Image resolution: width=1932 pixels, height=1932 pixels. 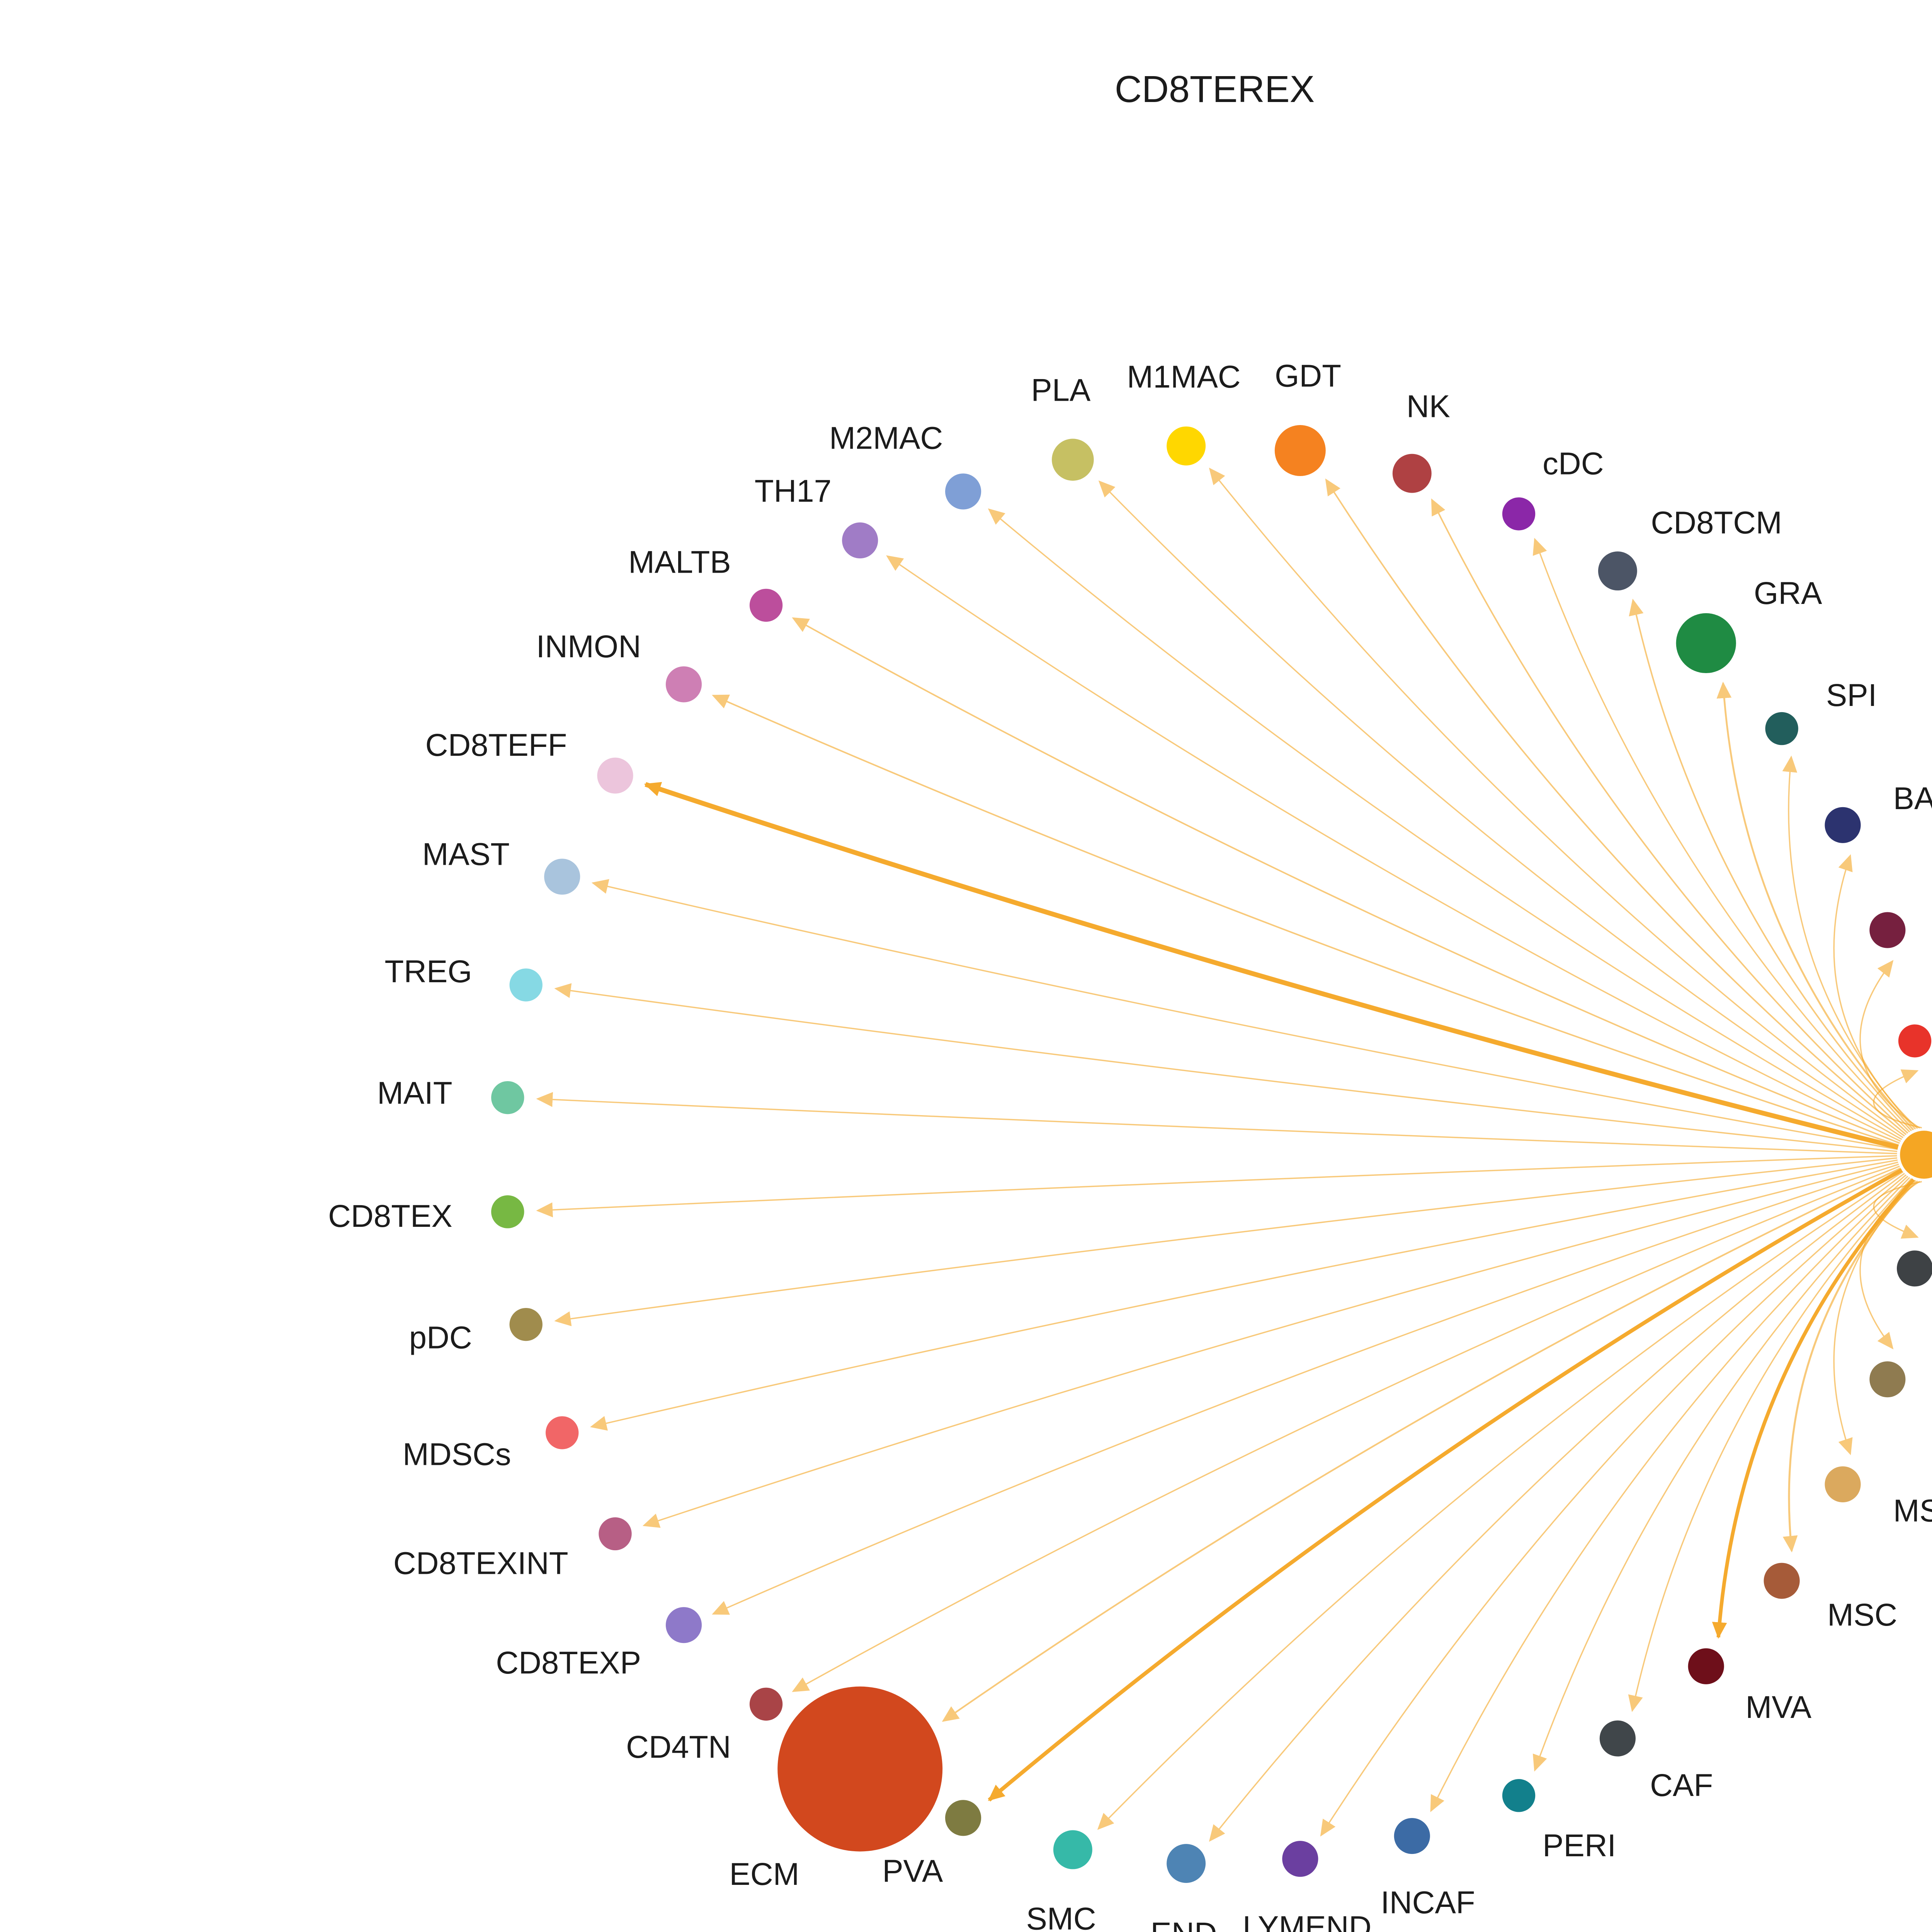 What do you see at coordinates (1913, 799) in the screenshot?
I see `node-label-BAS: BAS` at bounding box center [1913, 799].